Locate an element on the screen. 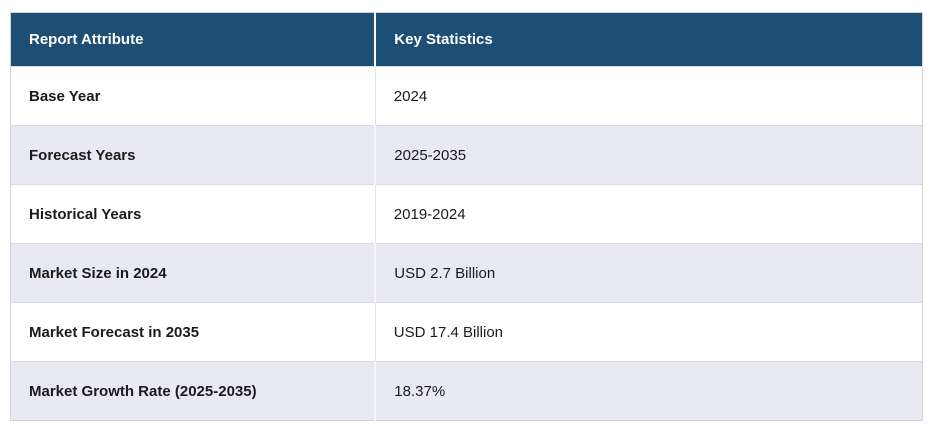 The width and height of the screenshot is (932, 434). value-cell: 2024 is located at coordinates (649, 96).